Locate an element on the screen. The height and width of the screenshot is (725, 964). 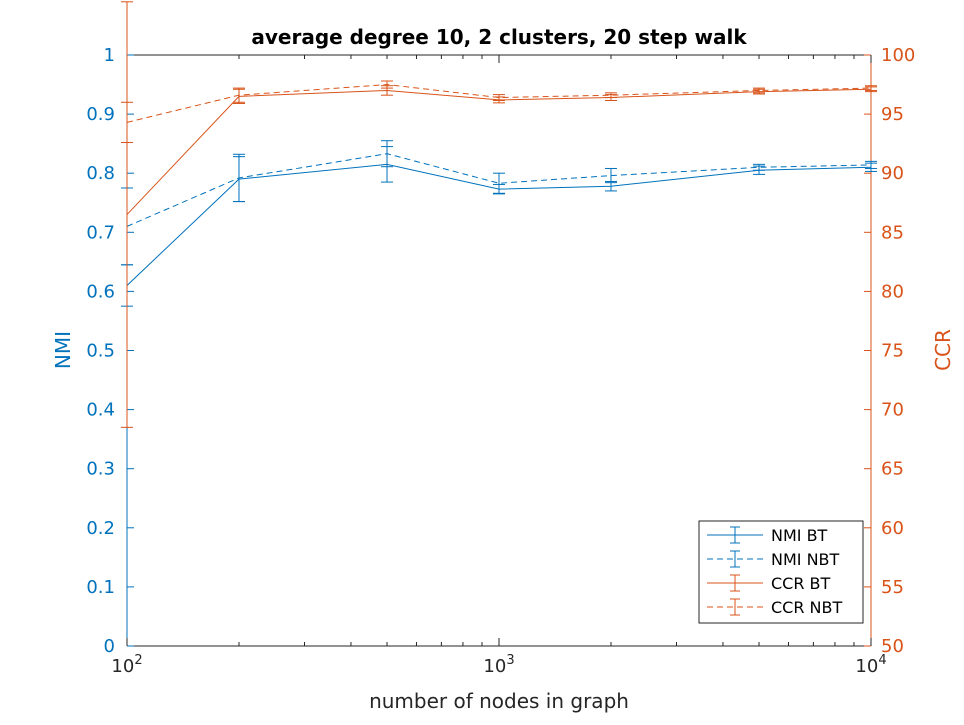
legend: NMI BT NMI NBT CCR BT CCR NBT is located at coordinates (781, 572).